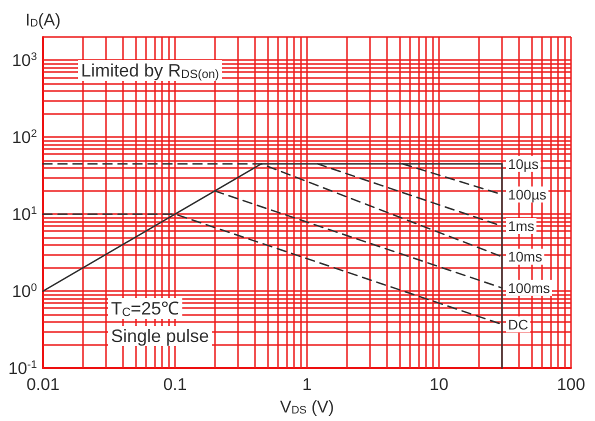 This screenshot has height=421, width=595. I want to click on series-label: DC, so click(518, 324).